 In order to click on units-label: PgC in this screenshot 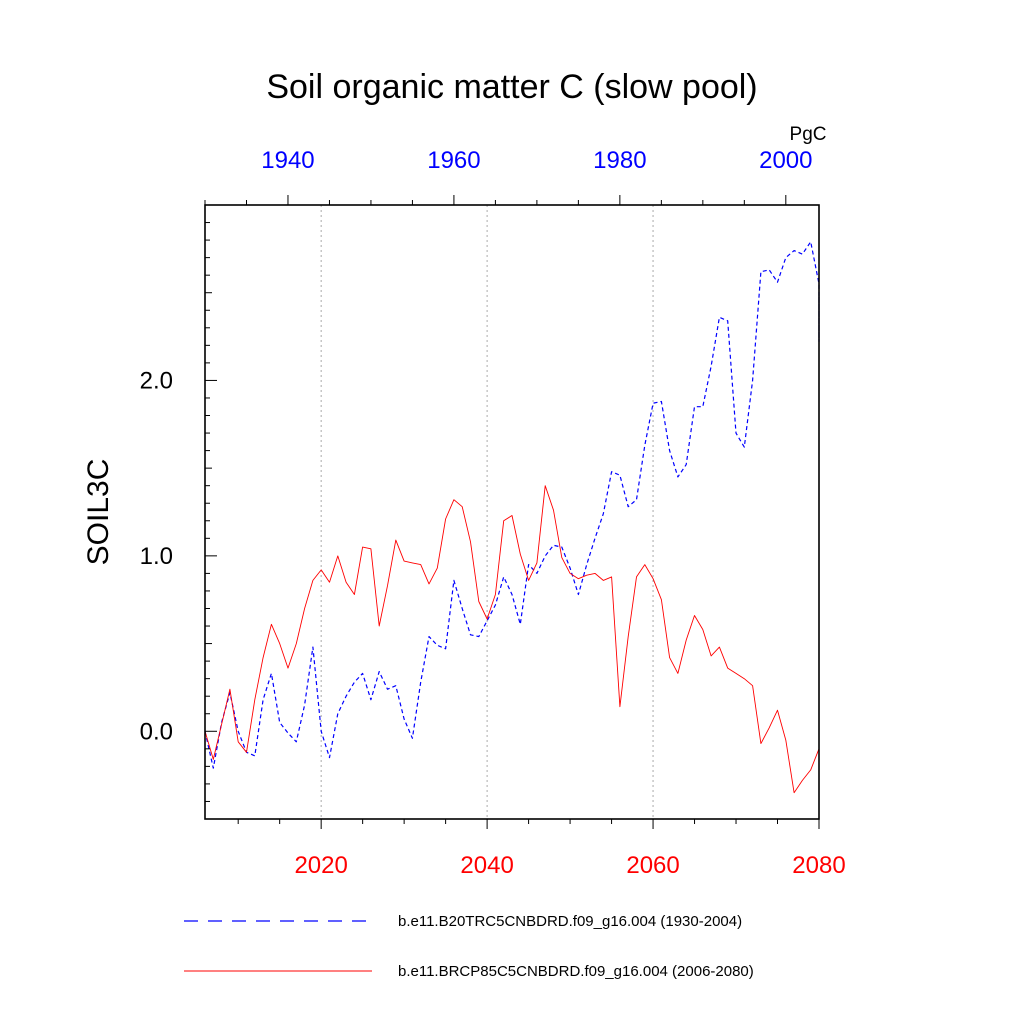, I will do `click(808, 134)`.